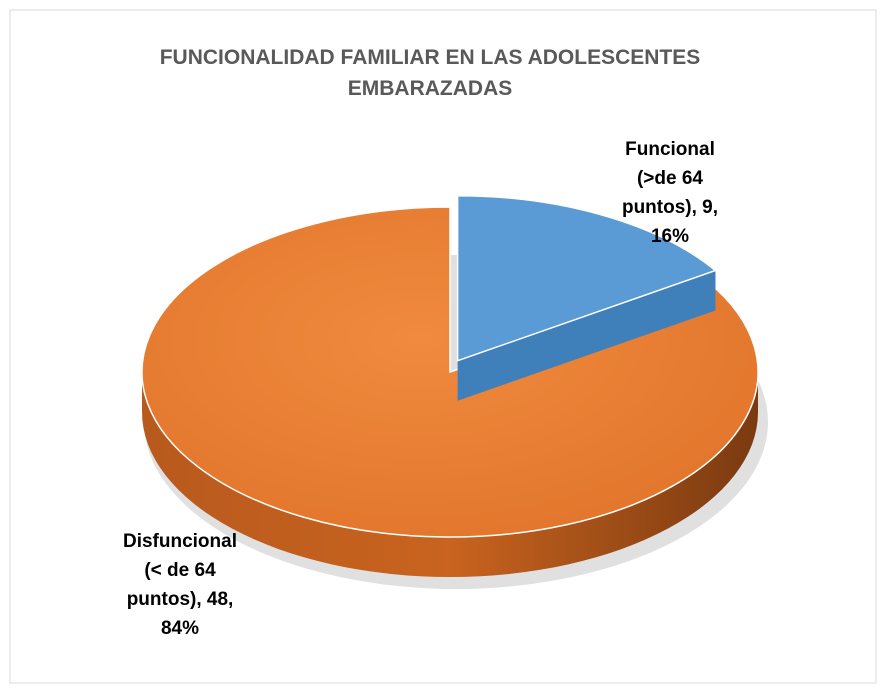 Image resolution: width=886 pixels, height=693 pixels. I want to click on pie-cut, so click(586, 335).